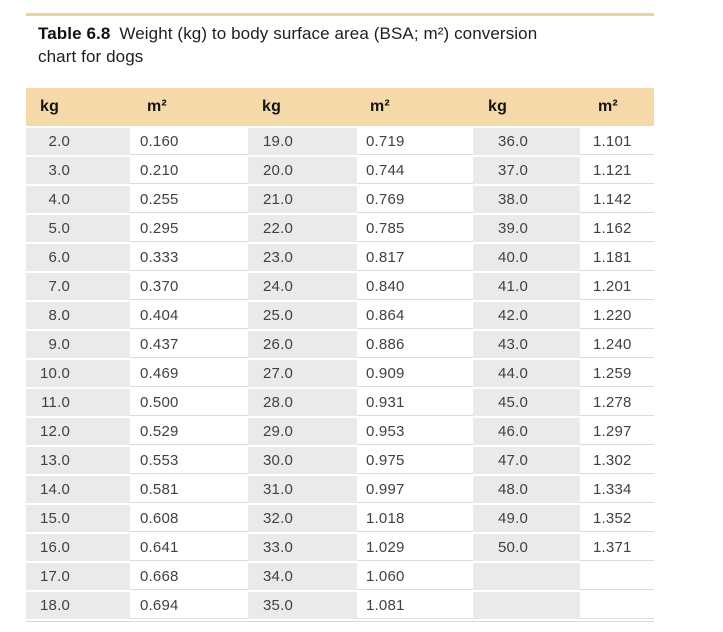 The width and height of the screenshot is (723, 632). What do you see at coordinates (526, 316) in the screenshot?
I see `cell-kg: 42.0` at bounding box center [526, 316].